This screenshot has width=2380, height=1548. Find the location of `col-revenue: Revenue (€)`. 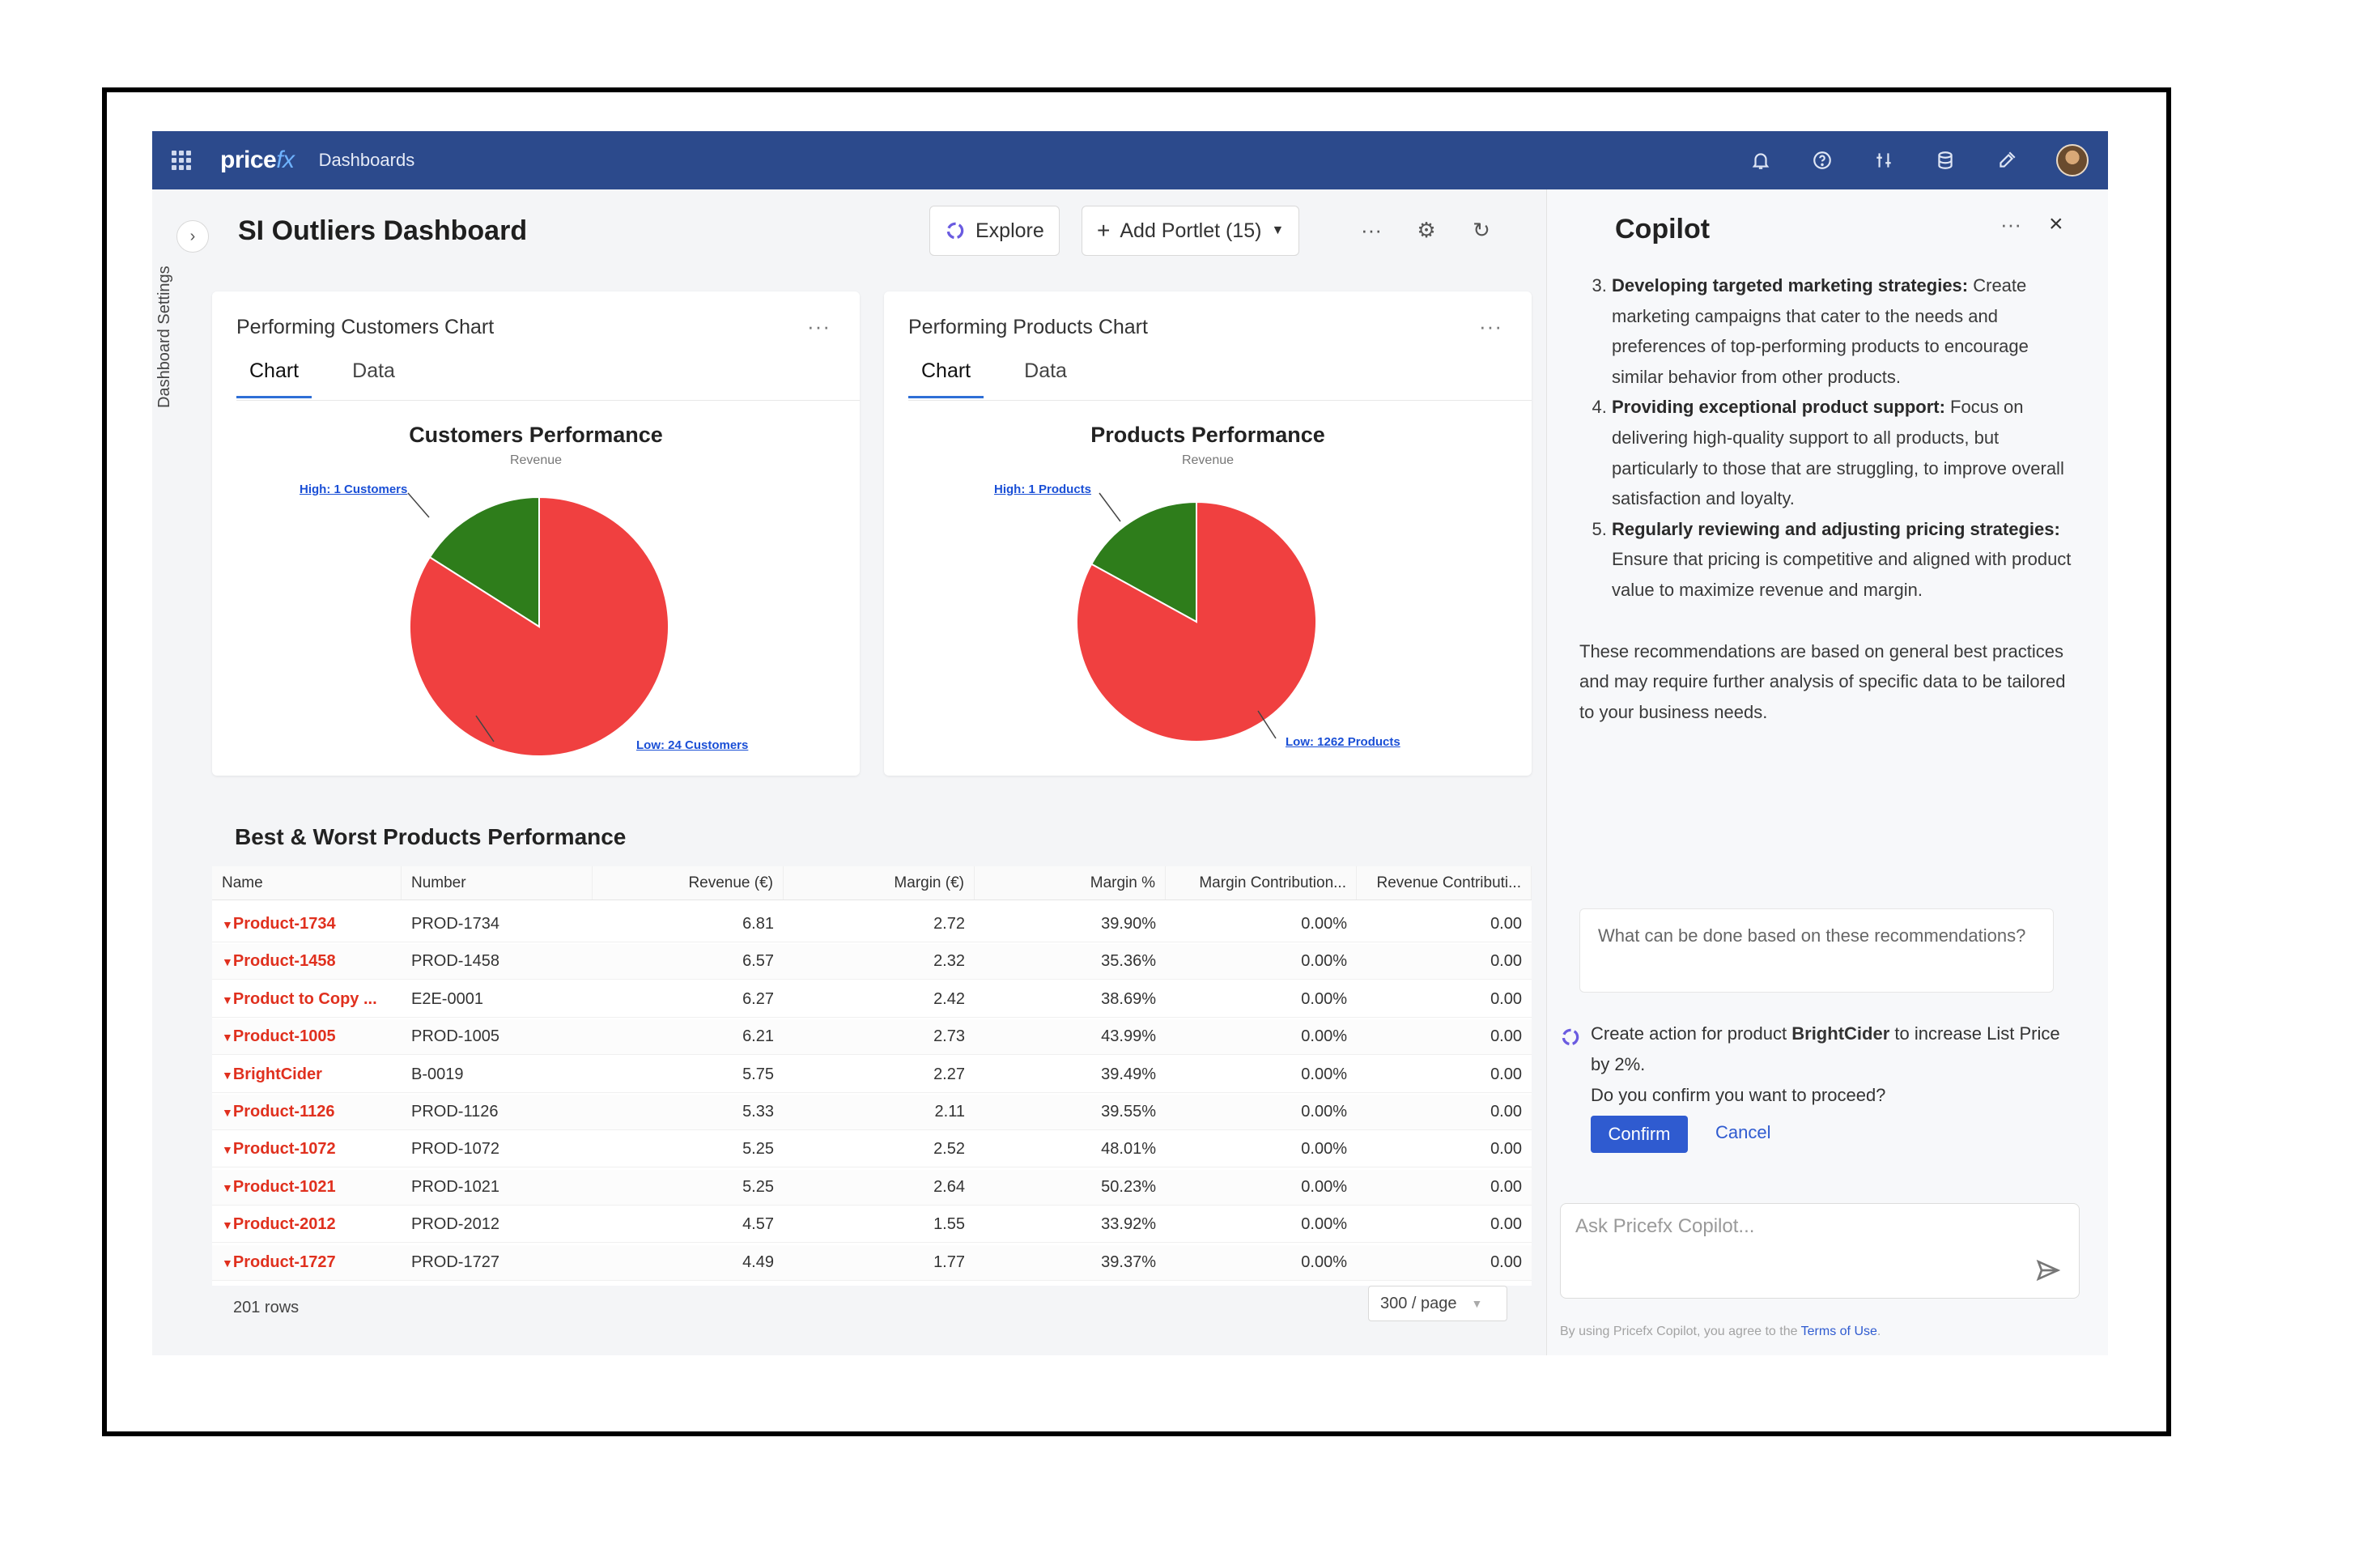

col-revenue: Revenue (€) is located at coordinates (688, 882).